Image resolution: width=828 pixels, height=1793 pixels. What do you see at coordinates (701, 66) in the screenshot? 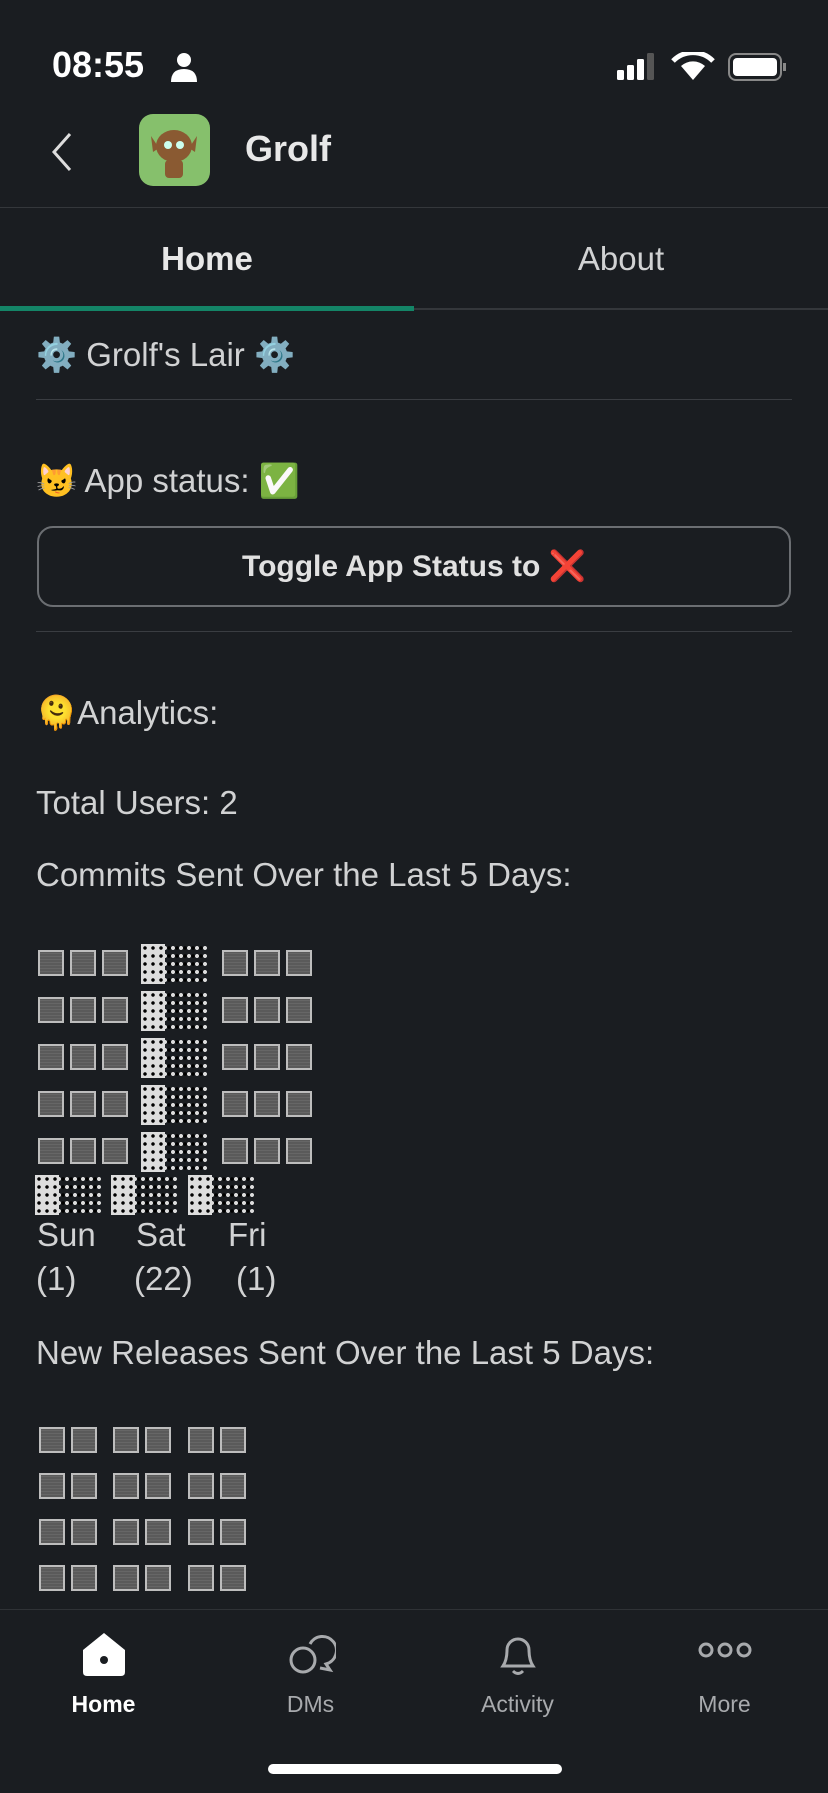
I see `status-icons` at bounding box center [701, 66].